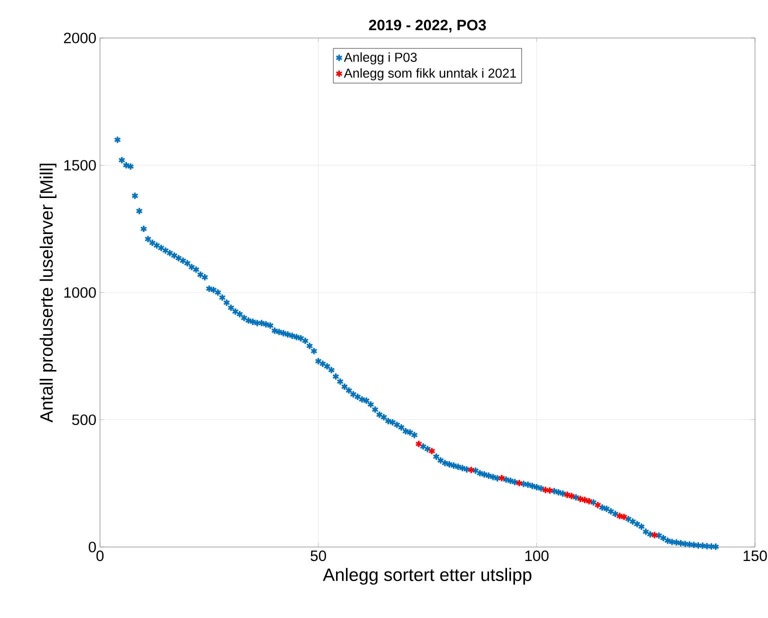  Describe the element at coordinates (80, 38) in the screenshot. I see `y-tick-label: 2000` at that location.